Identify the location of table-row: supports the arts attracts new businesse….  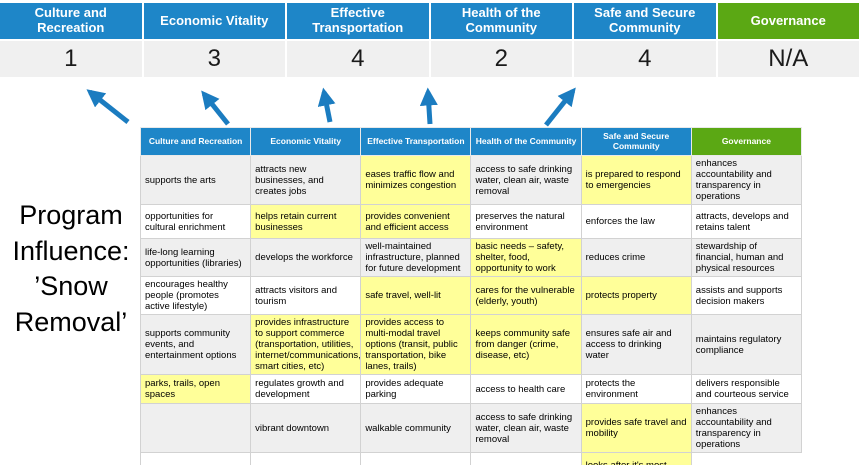
(471, 180).